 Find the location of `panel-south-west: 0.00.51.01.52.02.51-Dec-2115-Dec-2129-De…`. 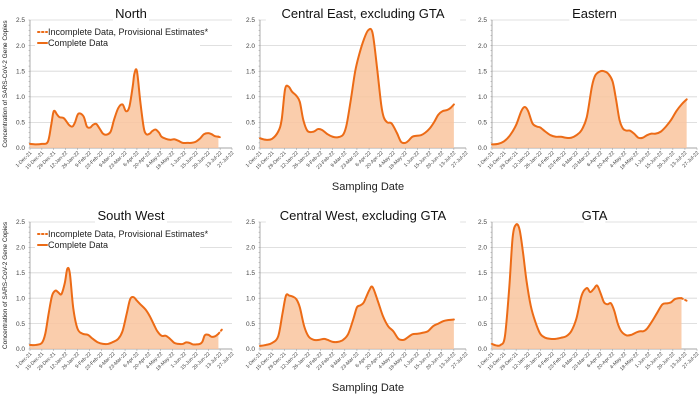

panel-south-west: 0.00.51.01.52.02.51-Dec-2115-Dec-2129-De… is located at coordinates (119, 290).